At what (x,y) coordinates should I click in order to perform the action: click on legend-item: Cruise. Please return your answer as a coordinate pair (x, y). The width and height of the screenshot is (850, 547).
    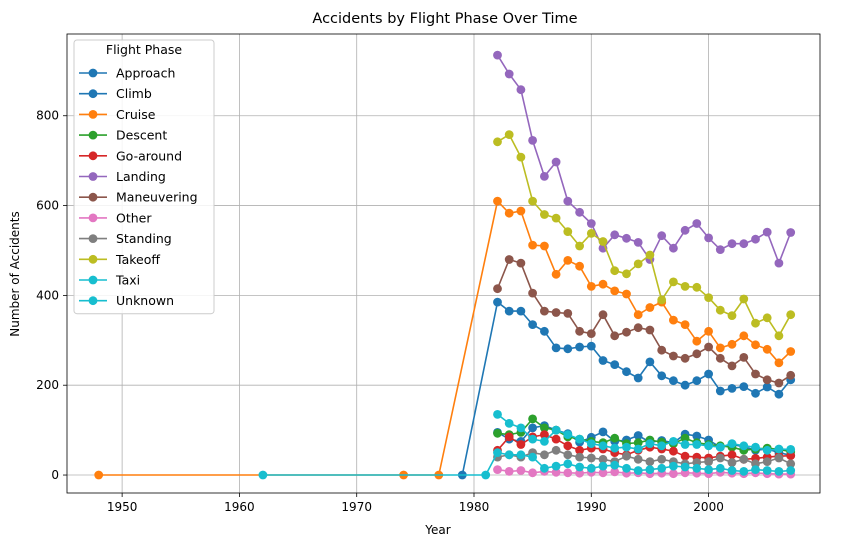
    Looking at the image, I should click on (117, 114).